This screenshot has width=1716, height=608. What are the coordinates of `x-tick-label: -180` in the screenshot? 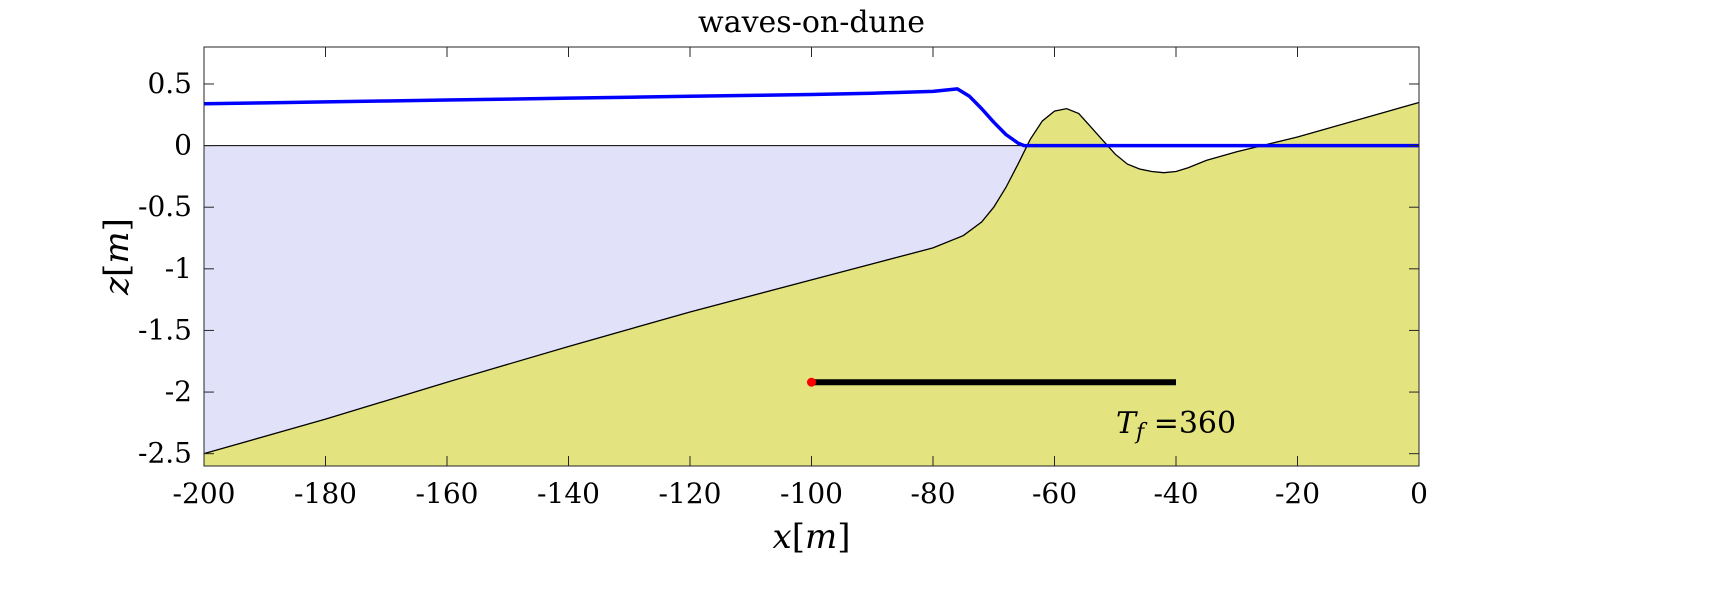 It's located at (325, 493).